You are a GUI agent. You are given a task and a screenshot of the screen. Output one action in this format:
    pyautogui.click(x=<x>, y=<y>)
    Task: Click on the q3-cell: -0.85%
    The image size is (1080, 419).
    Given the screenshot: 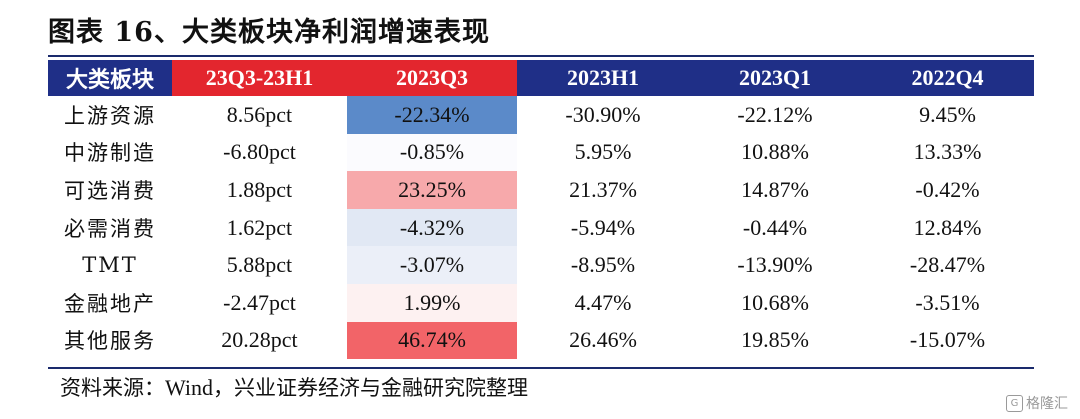 What is the action you would take?
    pyautogui.click(x=432, y=152)
    